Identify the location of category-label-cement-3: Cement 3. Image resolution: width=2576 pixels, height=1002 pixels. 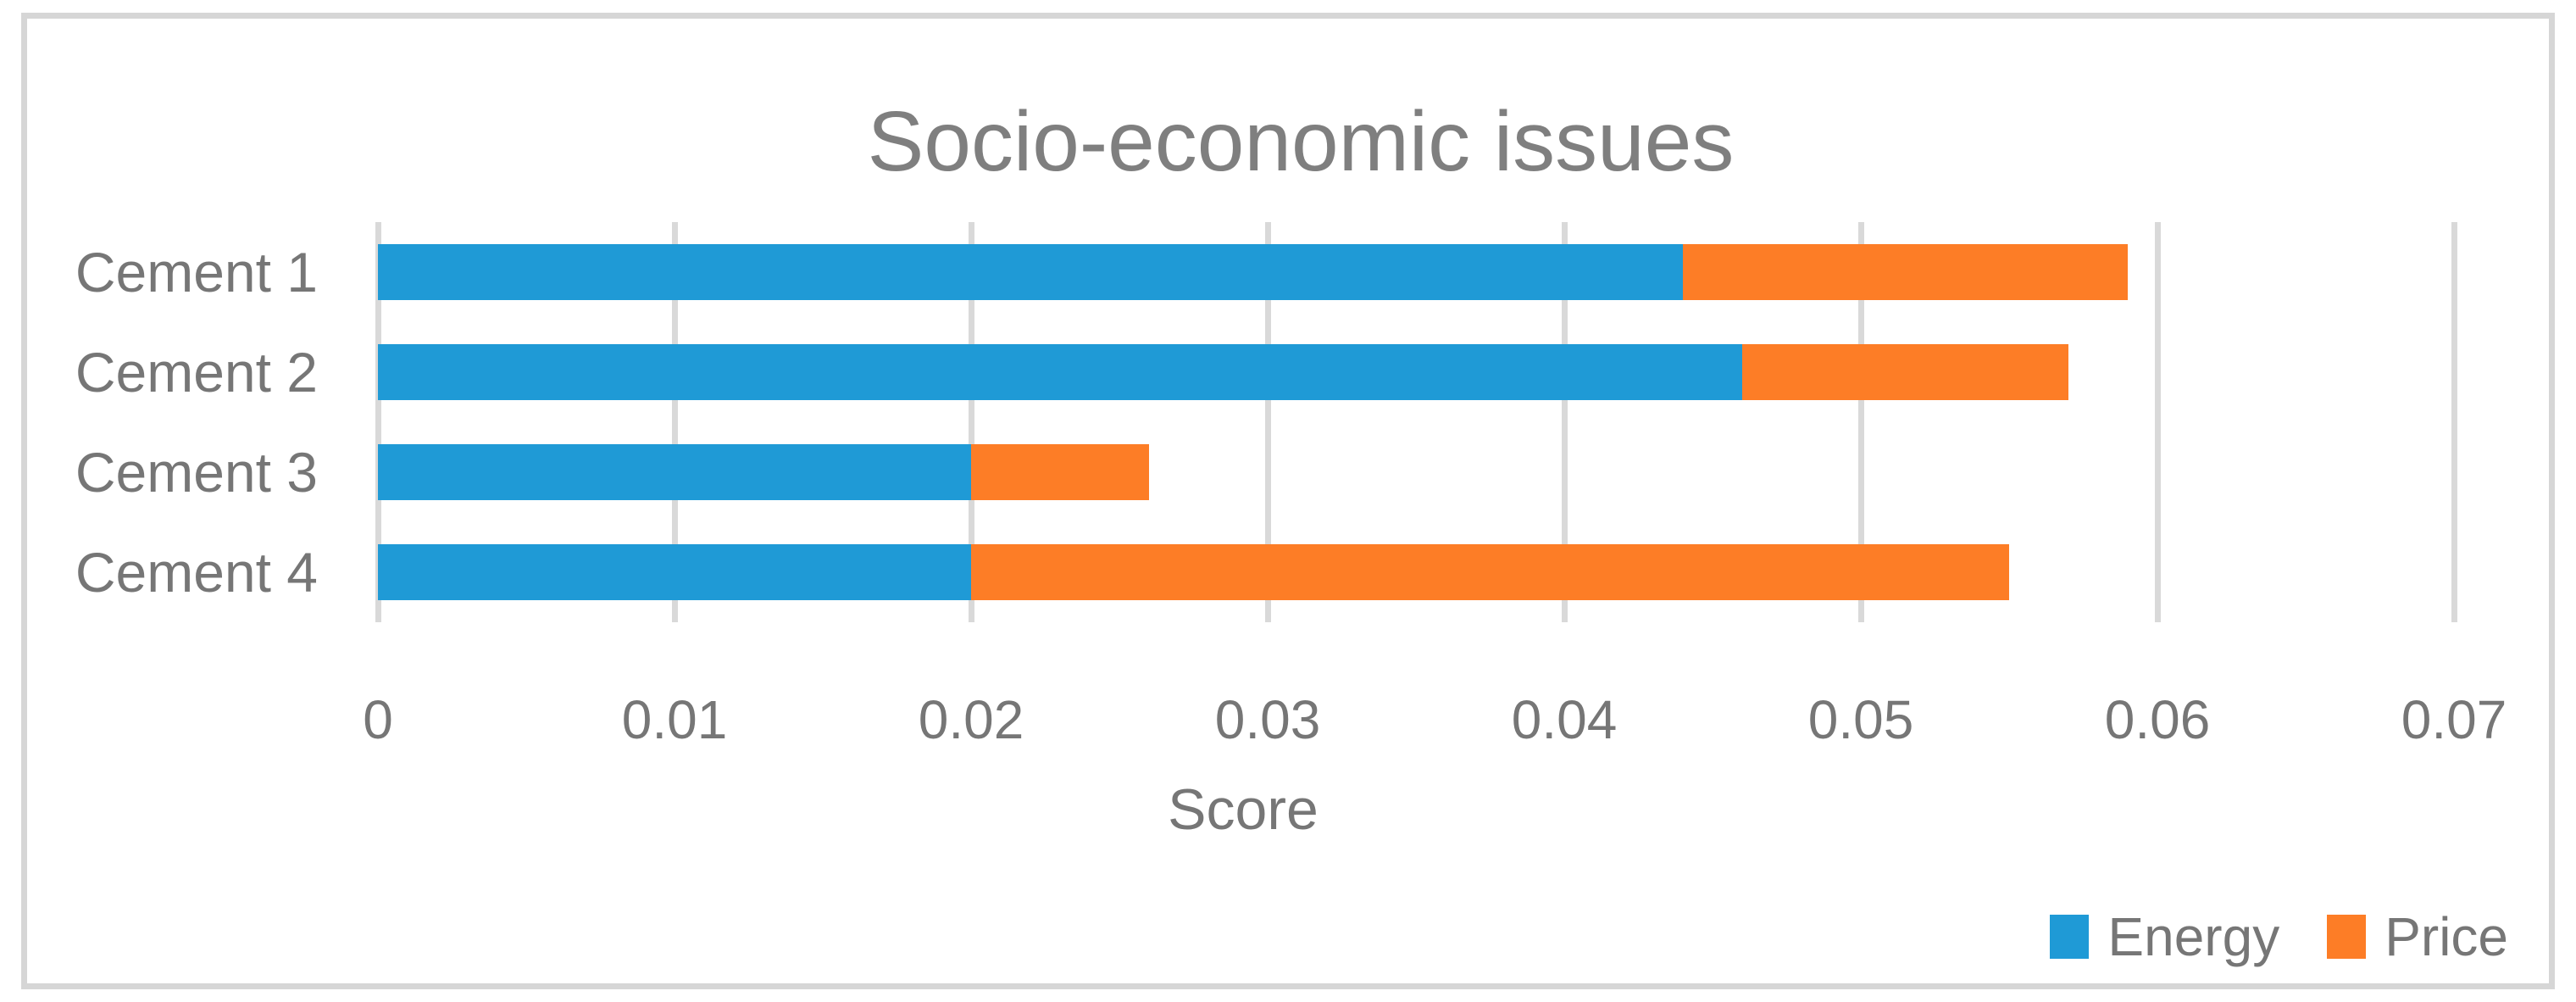
(196, 472).